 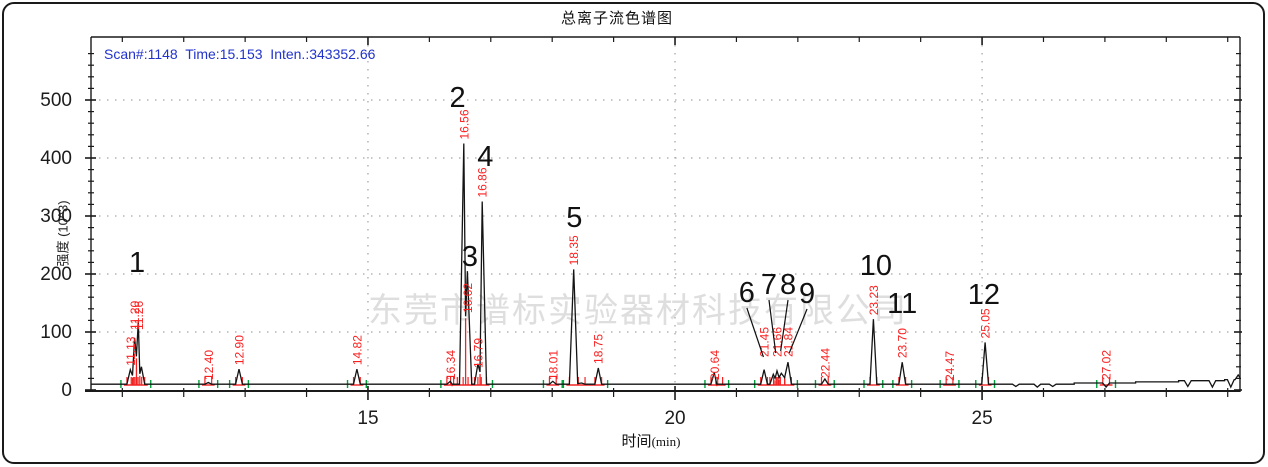 What do you see at coordinates (666, 441) in the screenshot?
I see `x-axis-label-unit: (min)` at bounding box center [666, 441].